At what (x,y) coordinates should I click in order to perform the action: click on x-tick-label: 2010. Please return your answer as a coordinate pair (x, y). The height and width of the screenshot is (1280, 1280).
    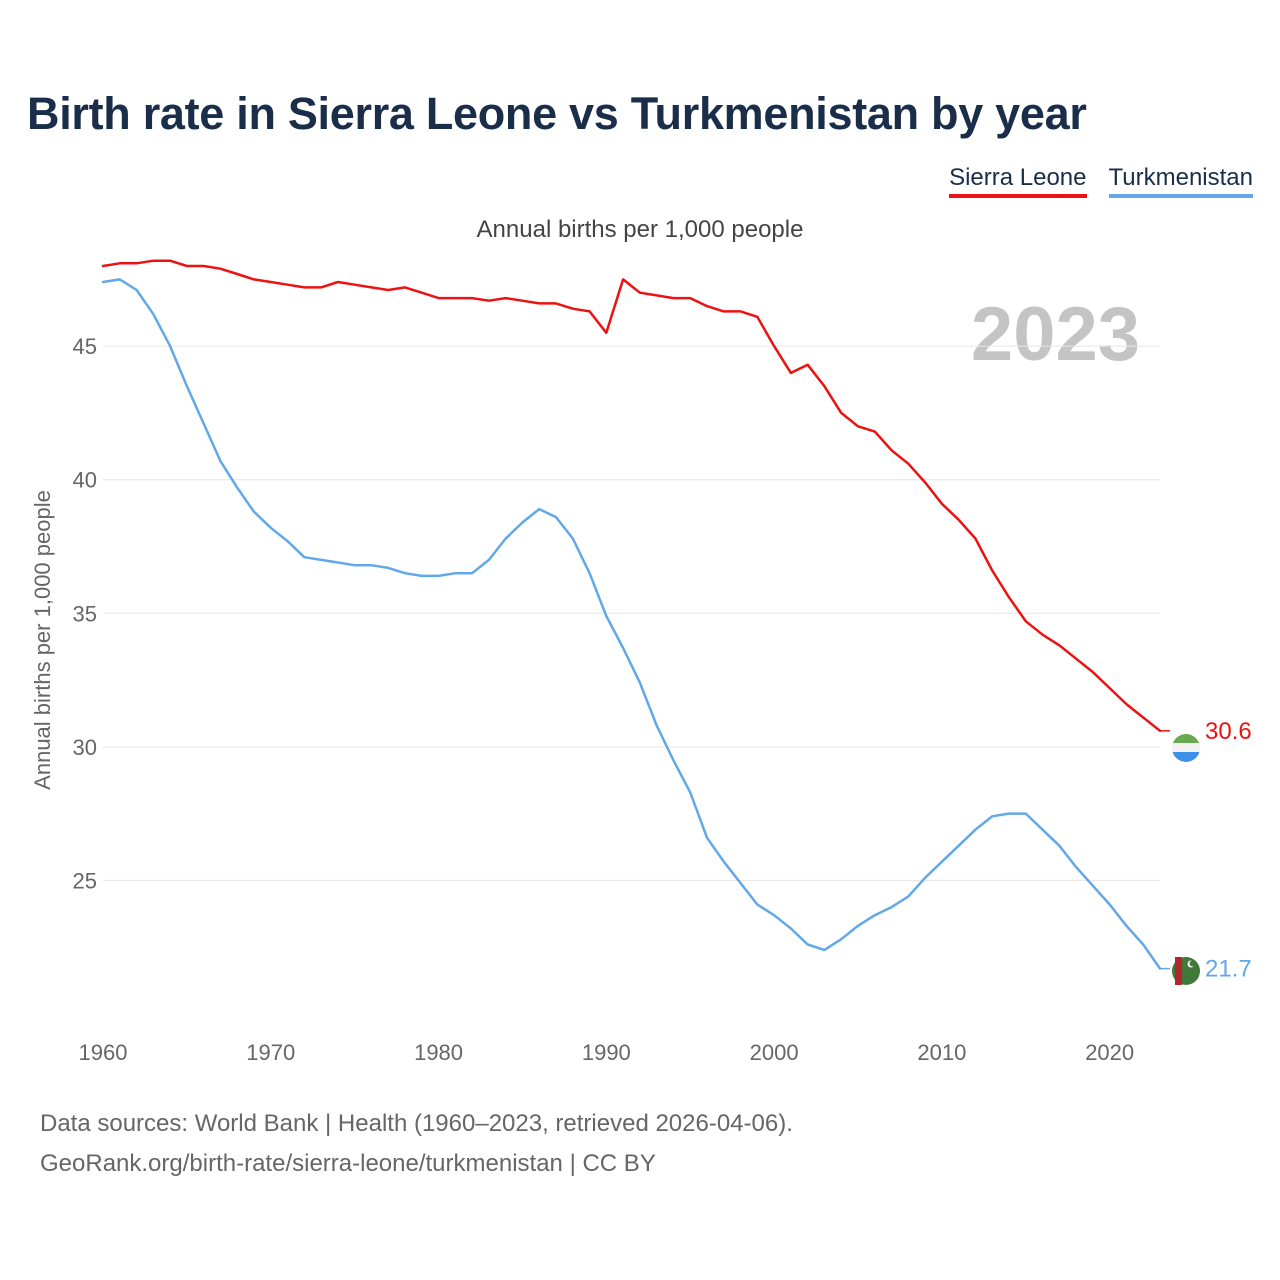
    Looking at the image, I should click on (941, 1052).